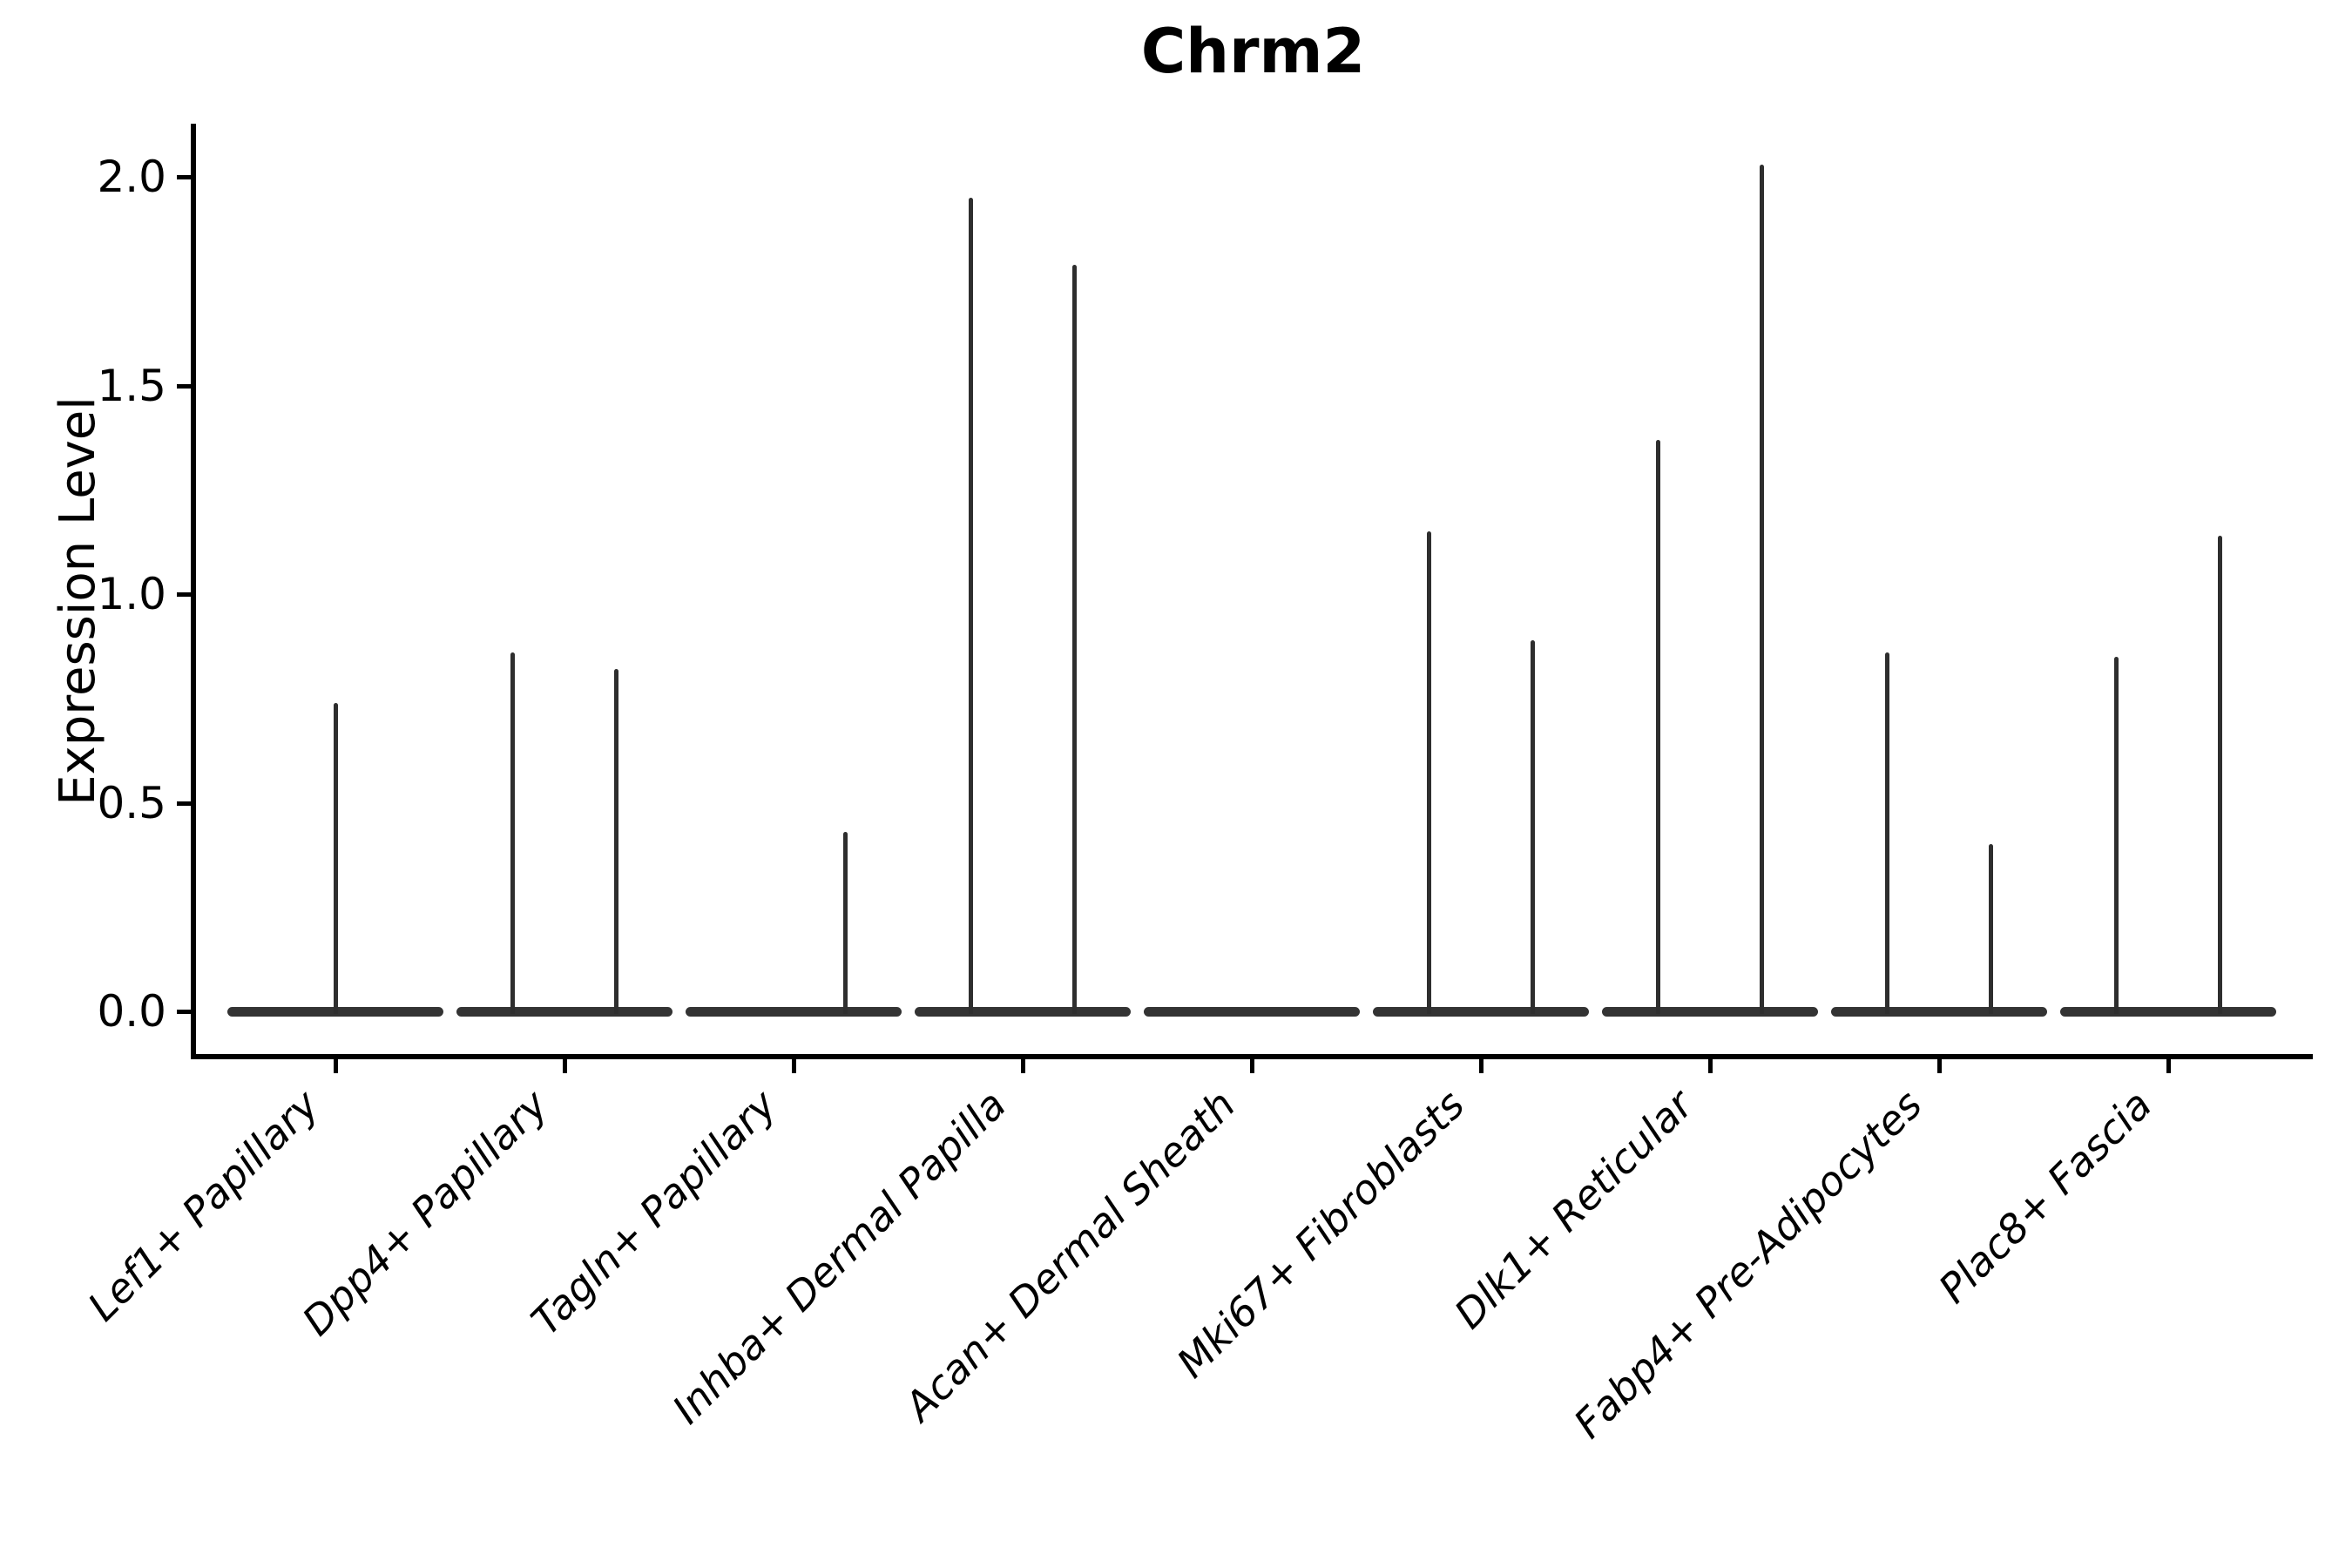 Image resolution: width=2352 pixels, height=1568 pixels. What do you see at coordinates (203, 1205) in the screenshot?
I see `x-tick-label: Lef1+ Papillary` at bounding box center [203, 1205].